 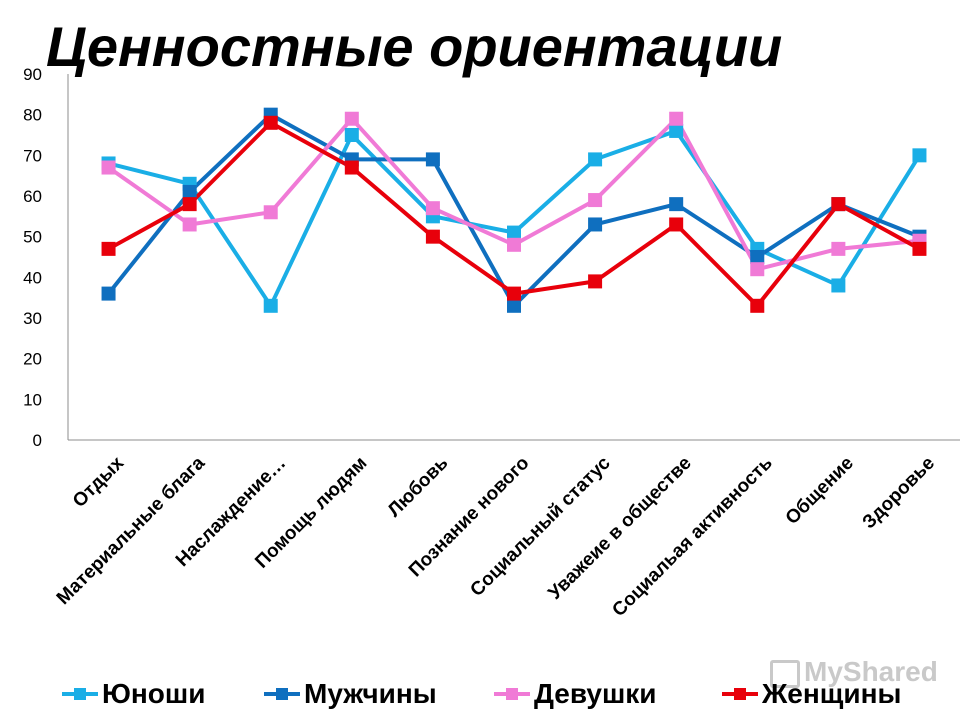 What do you see at coordinates (370, 693) in the screenshot?
I see `legend-label: Мужчины` at bounding box center [370, 693].